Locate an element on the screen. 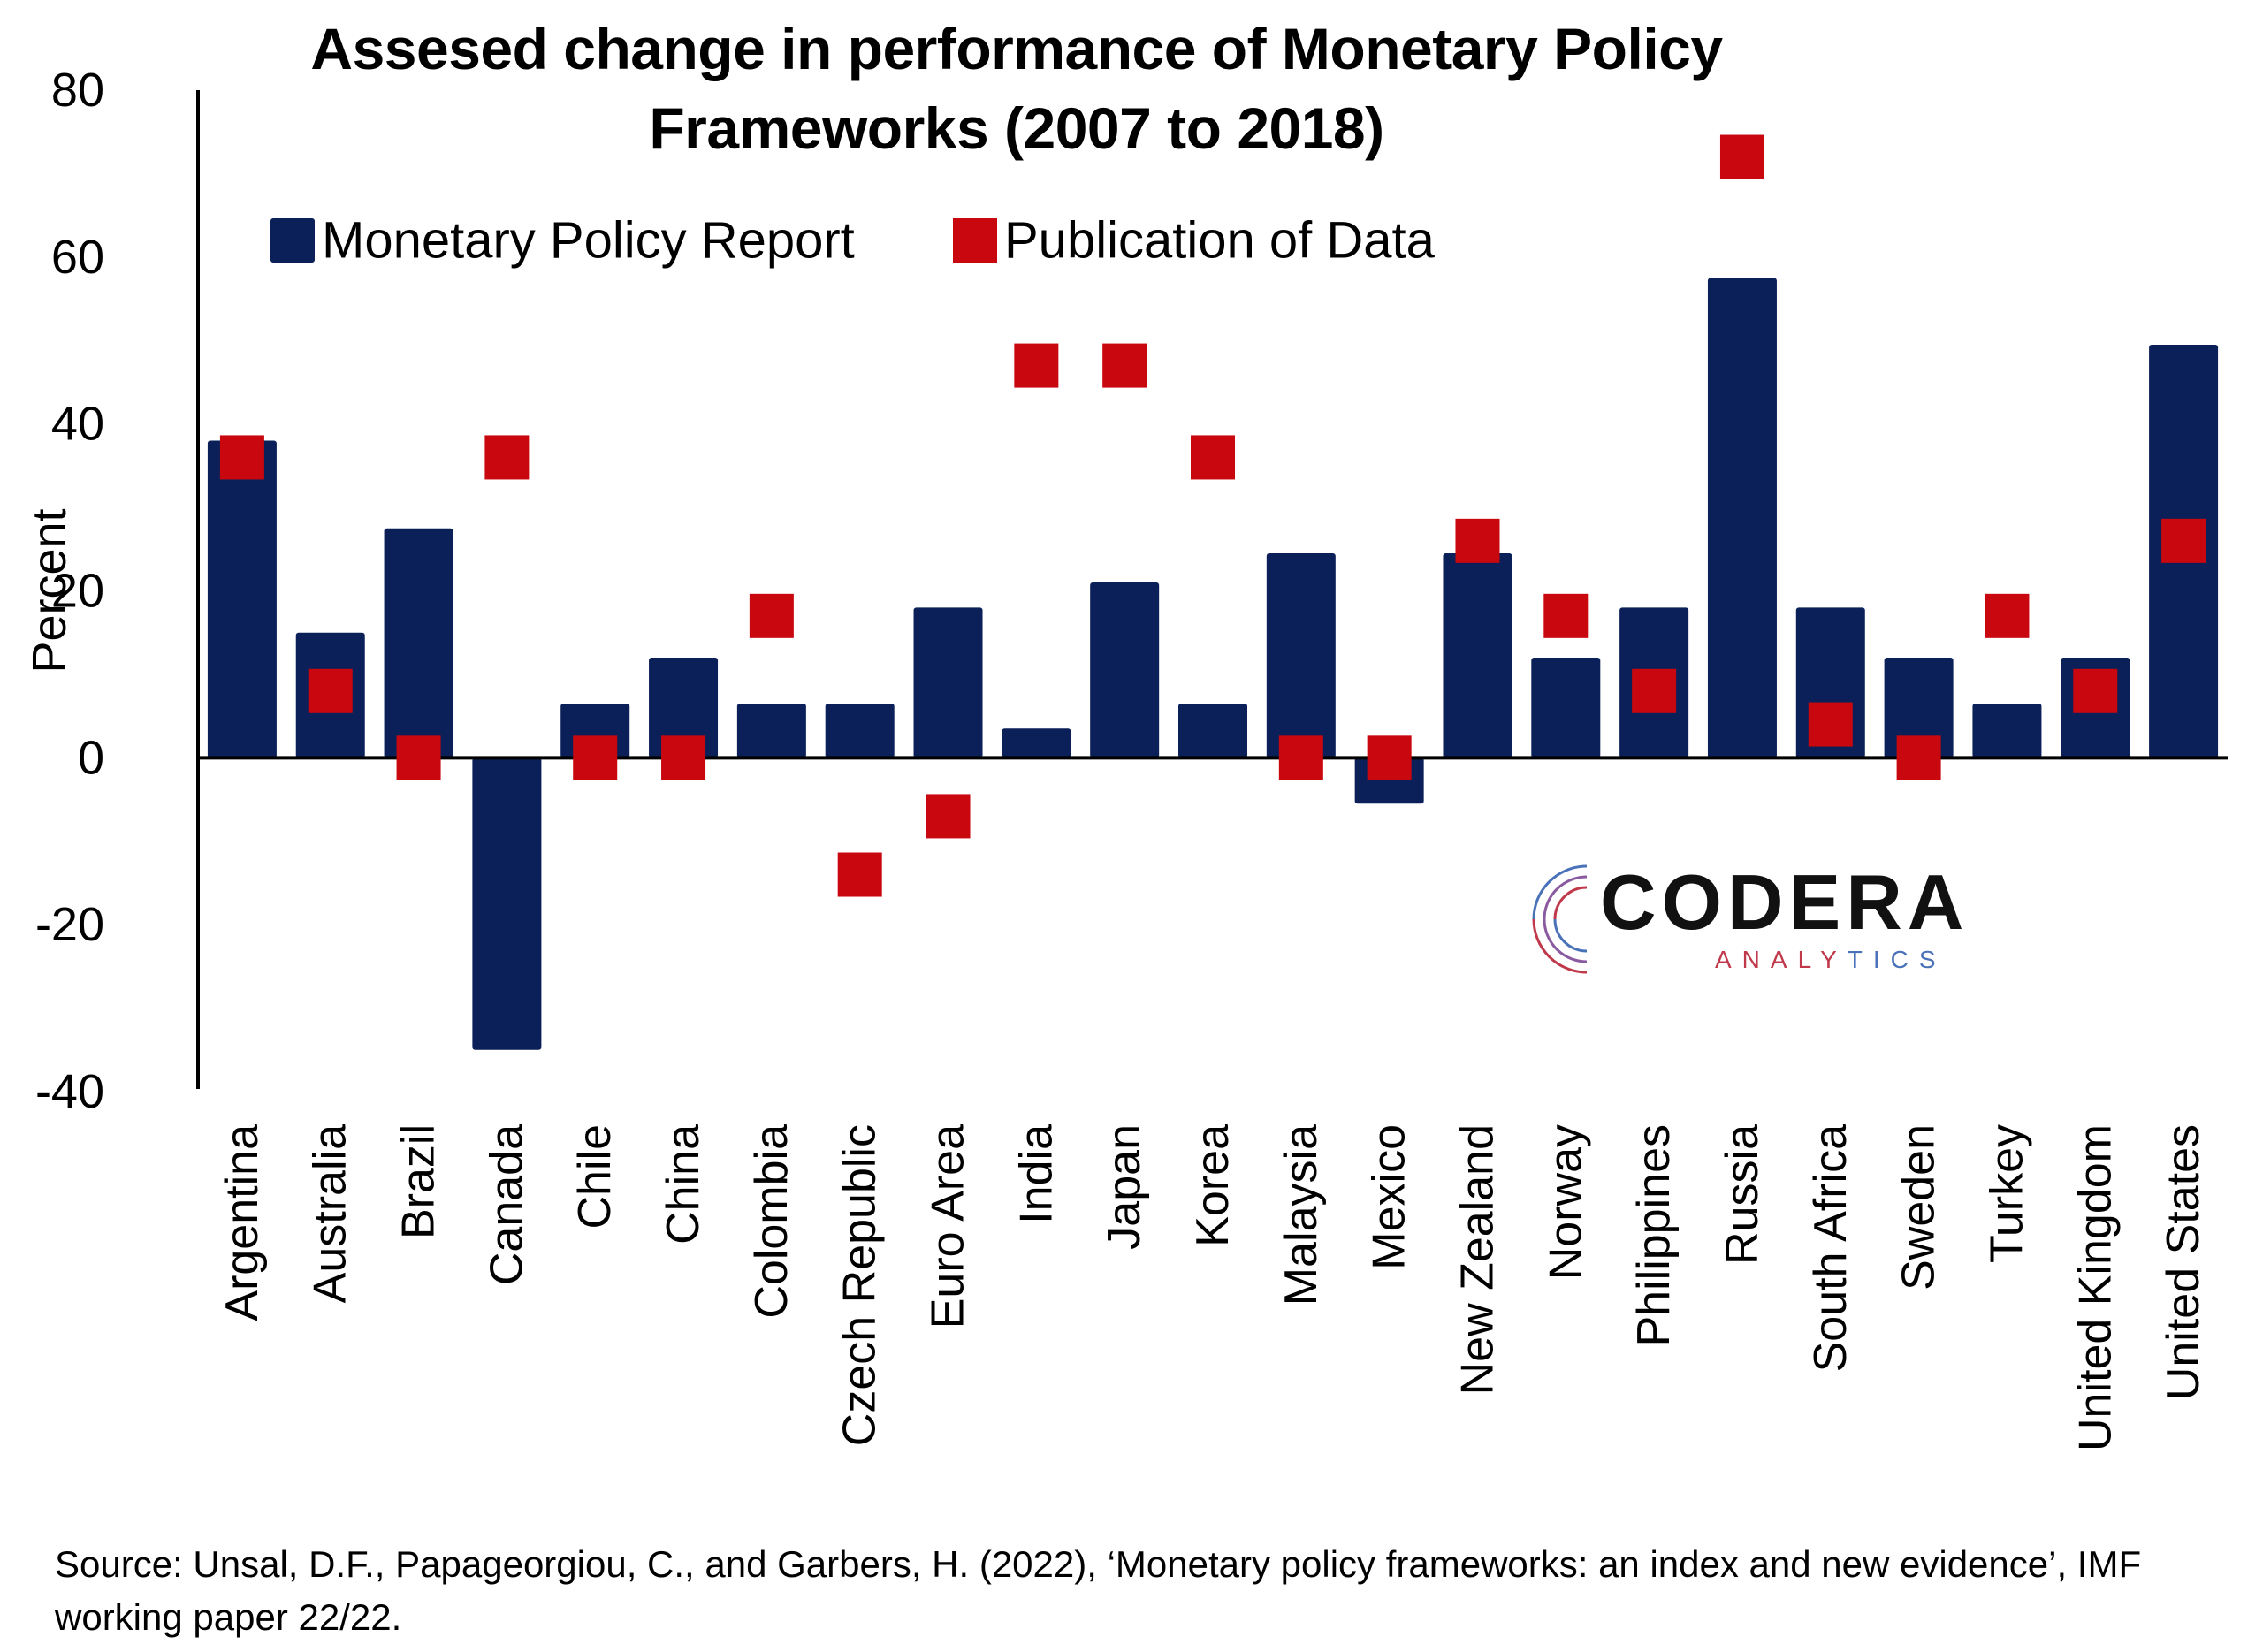 This screenshot has height=1652, width=2263. marker-malaysia is located at coordinates (1300, 758).